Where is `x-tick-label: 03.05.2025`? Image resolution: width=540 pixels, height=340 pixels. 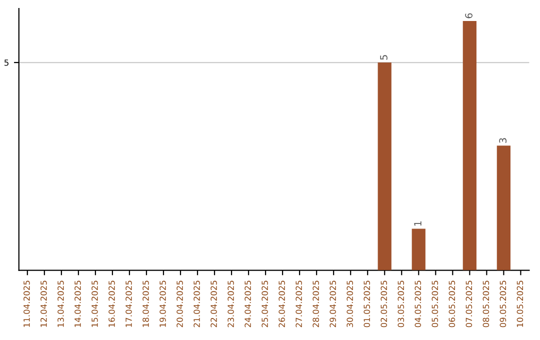 x-tick-label: 03.05.2025 is located at coordinates (401, 304).